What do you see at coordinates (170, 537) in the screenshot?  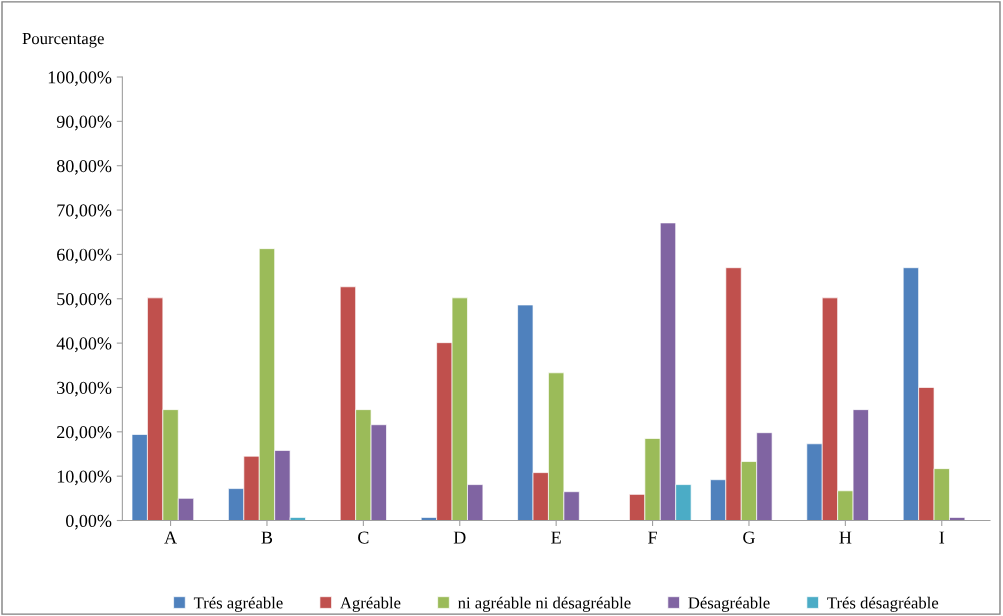 I see `x-tick-label: A` at bounding box center [170, 537].